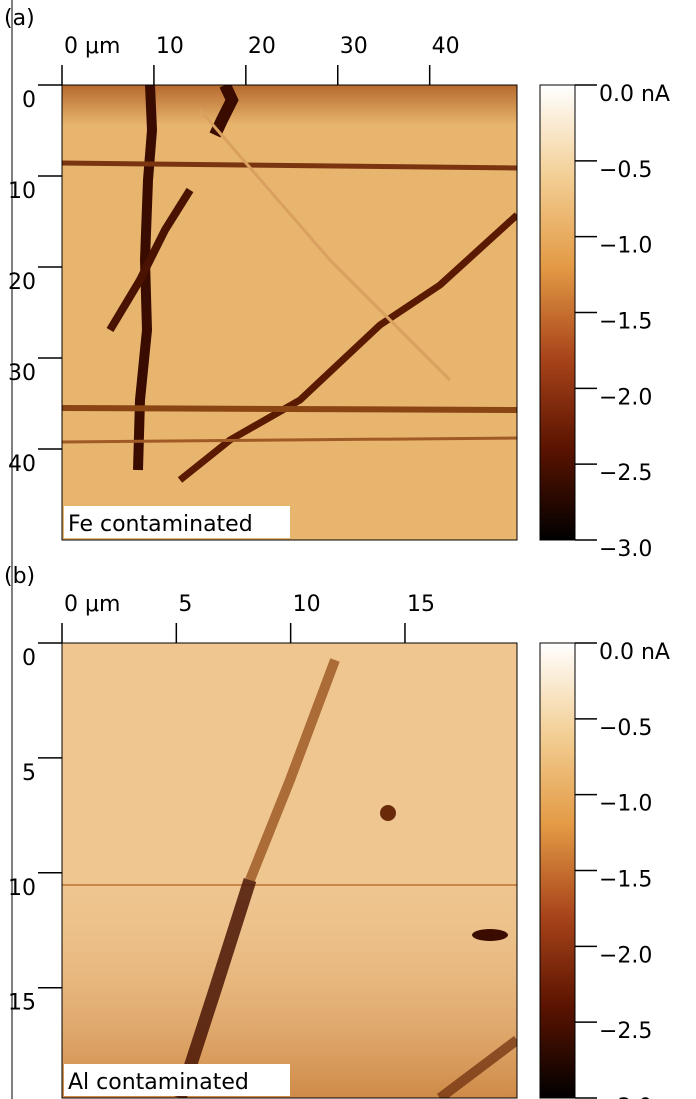 This screenshot has height=1099, width=696. Describe the element at coordinates (19, 576) in the screenshot. I see `panel-label: (b)` at that location.